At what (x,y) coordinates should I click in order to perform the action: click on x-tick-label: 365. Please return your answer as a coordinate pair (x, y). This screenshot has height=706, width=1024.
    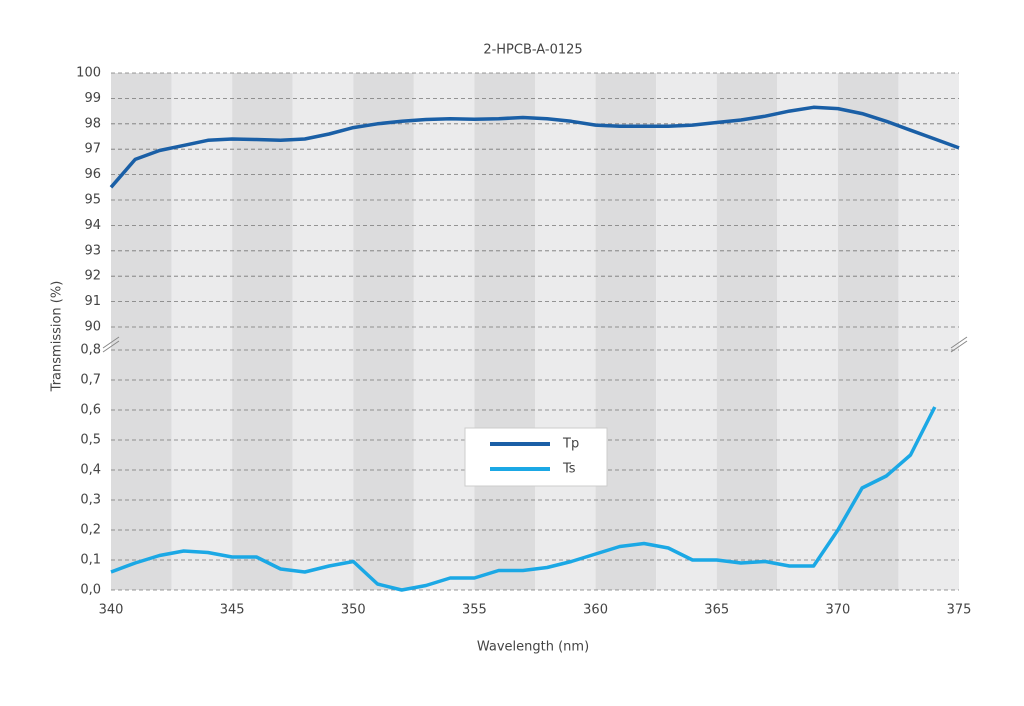
    Looking at the image, I should click on (716, 610).